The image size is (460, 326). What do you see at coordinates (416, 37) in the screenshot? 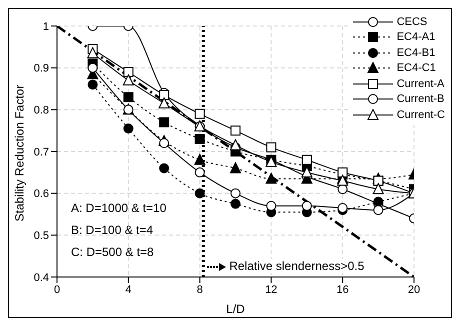
I see `legend-label: EC4-A1` at bounding box center [416, 37].